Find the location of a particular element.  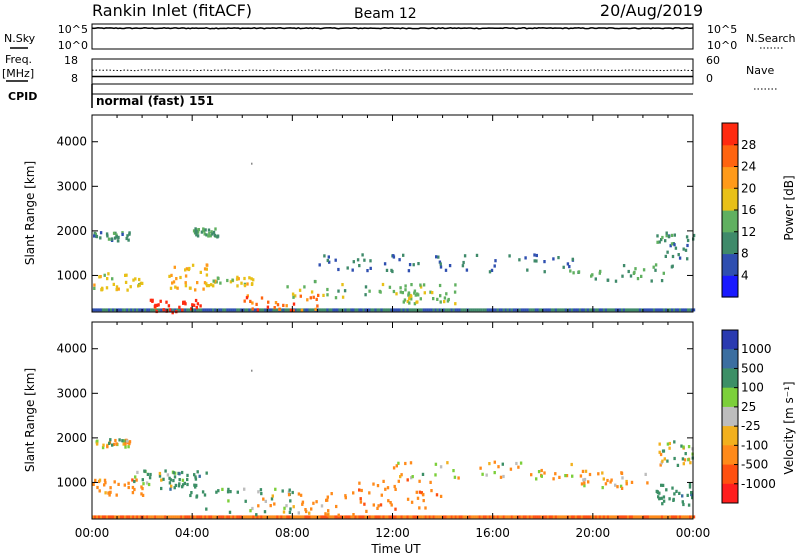

station-title: Rankin Inlet (fitACF) is located at coordinates (172, 10).